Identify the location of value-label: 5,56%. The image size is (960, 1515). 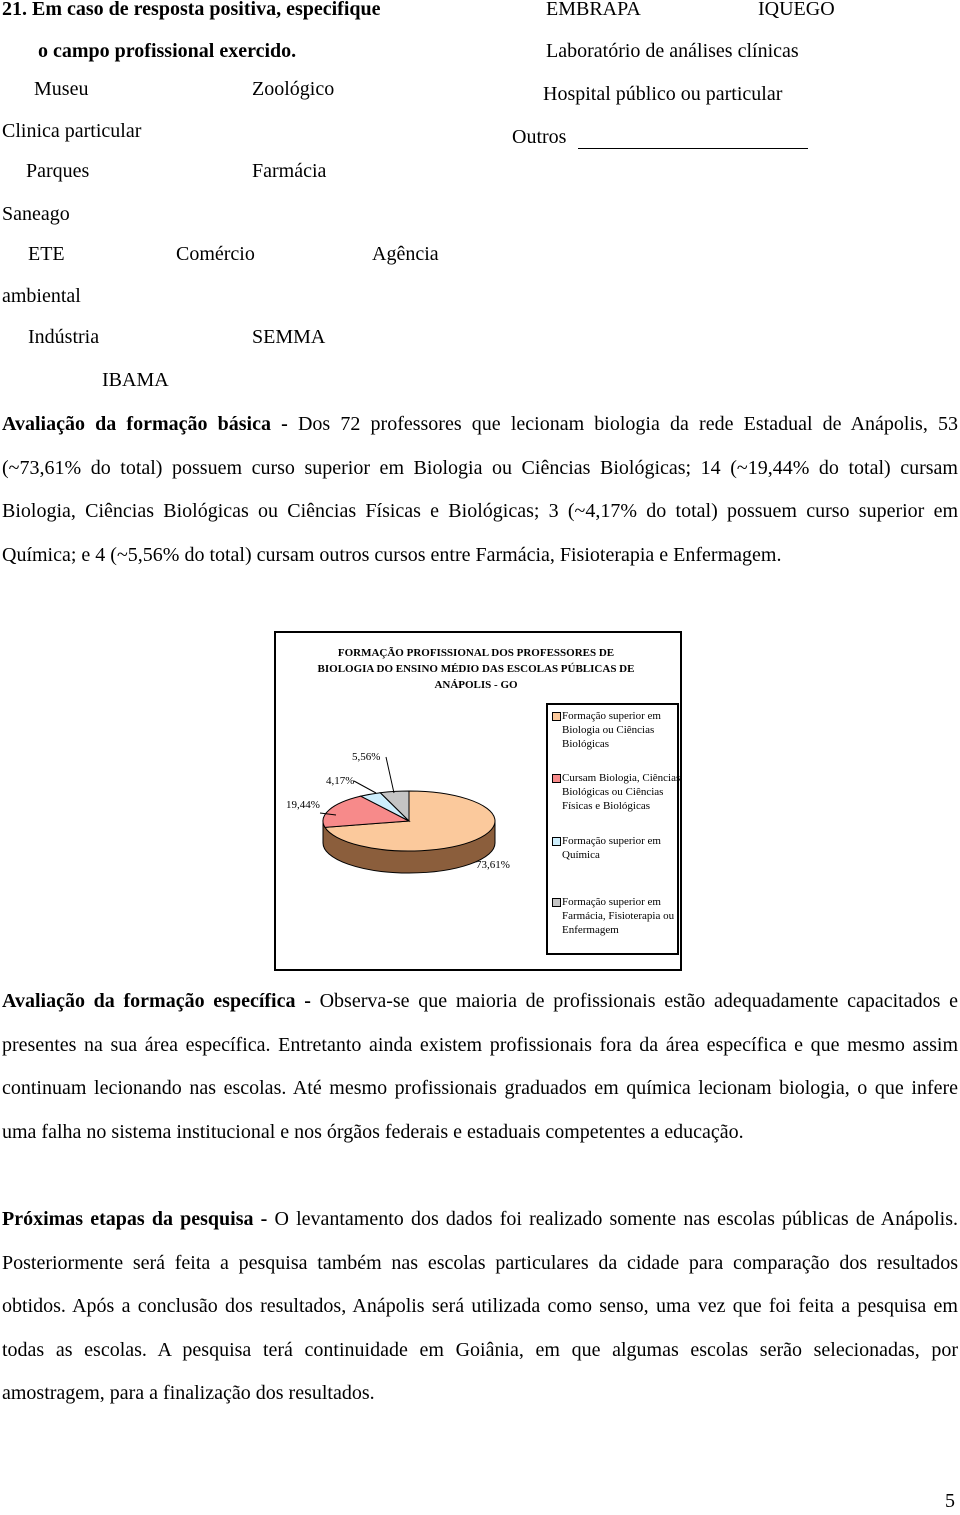
(366, 757).